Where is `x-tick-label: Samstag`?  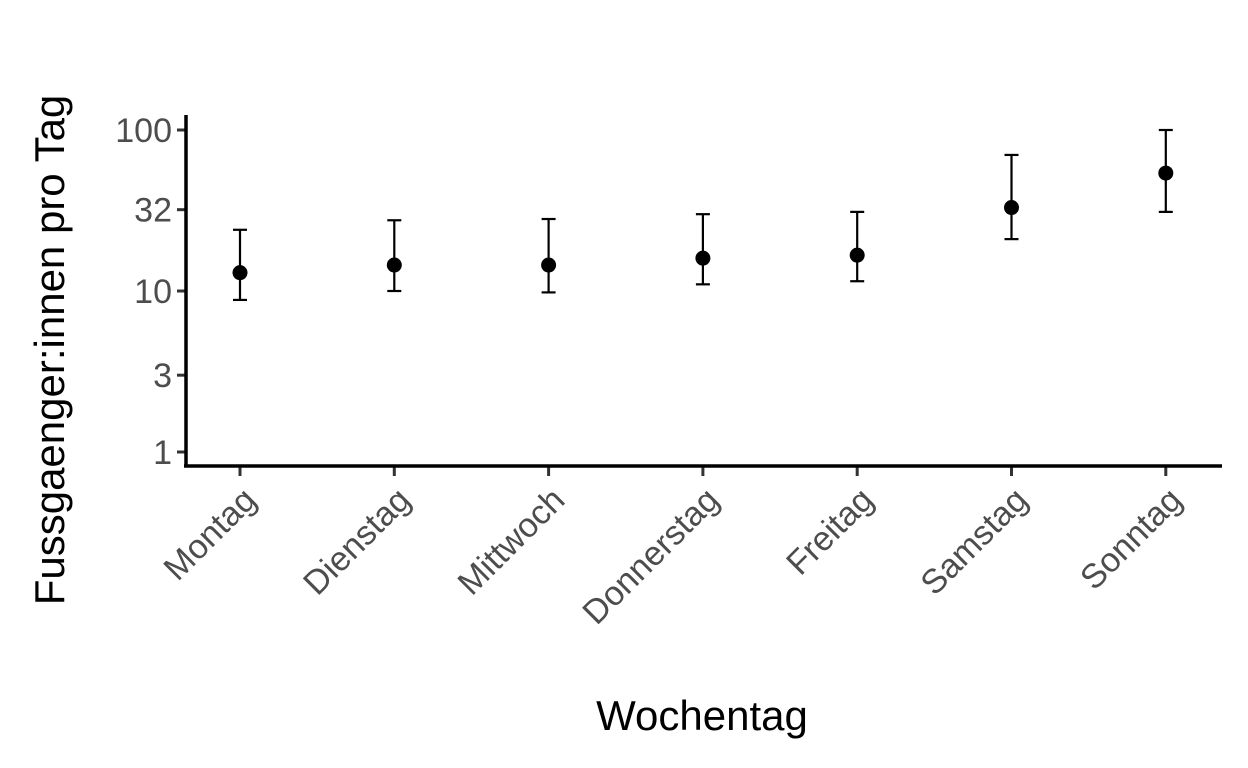
x-tick-label: Samstag is located at coordinates (974, 542).